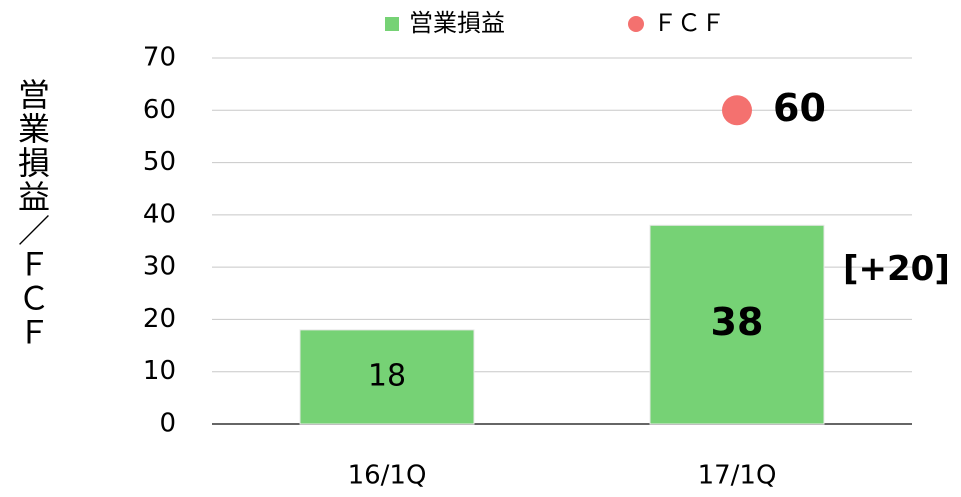 The image size is (961, 497). What do you see at coordinates (159, 214) in the screenshot?
I see `y-tick-label: 40` at bounding box center [159, 214].